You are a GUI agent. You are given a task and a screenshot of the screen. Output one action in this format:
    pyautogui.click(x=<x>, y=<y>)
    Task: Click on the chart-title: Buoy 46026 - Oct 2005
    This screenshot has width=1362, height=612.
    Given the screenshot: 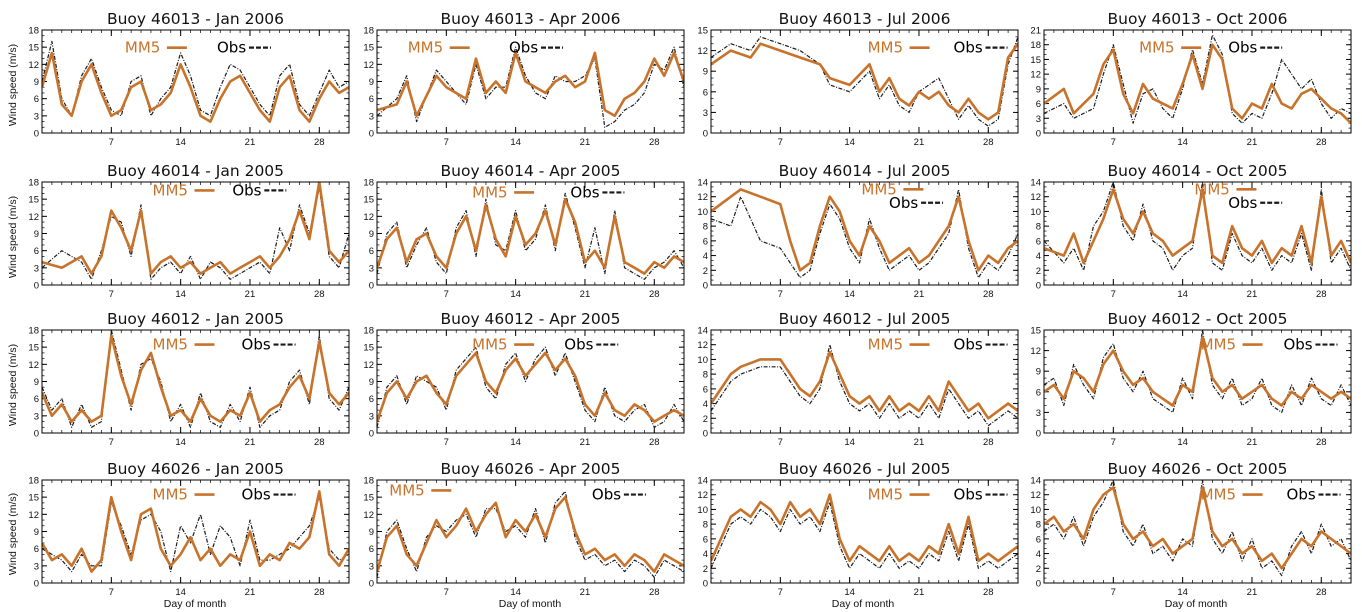 What is the action you would take?
    pyautogui.click(x=1198, y=469)
    